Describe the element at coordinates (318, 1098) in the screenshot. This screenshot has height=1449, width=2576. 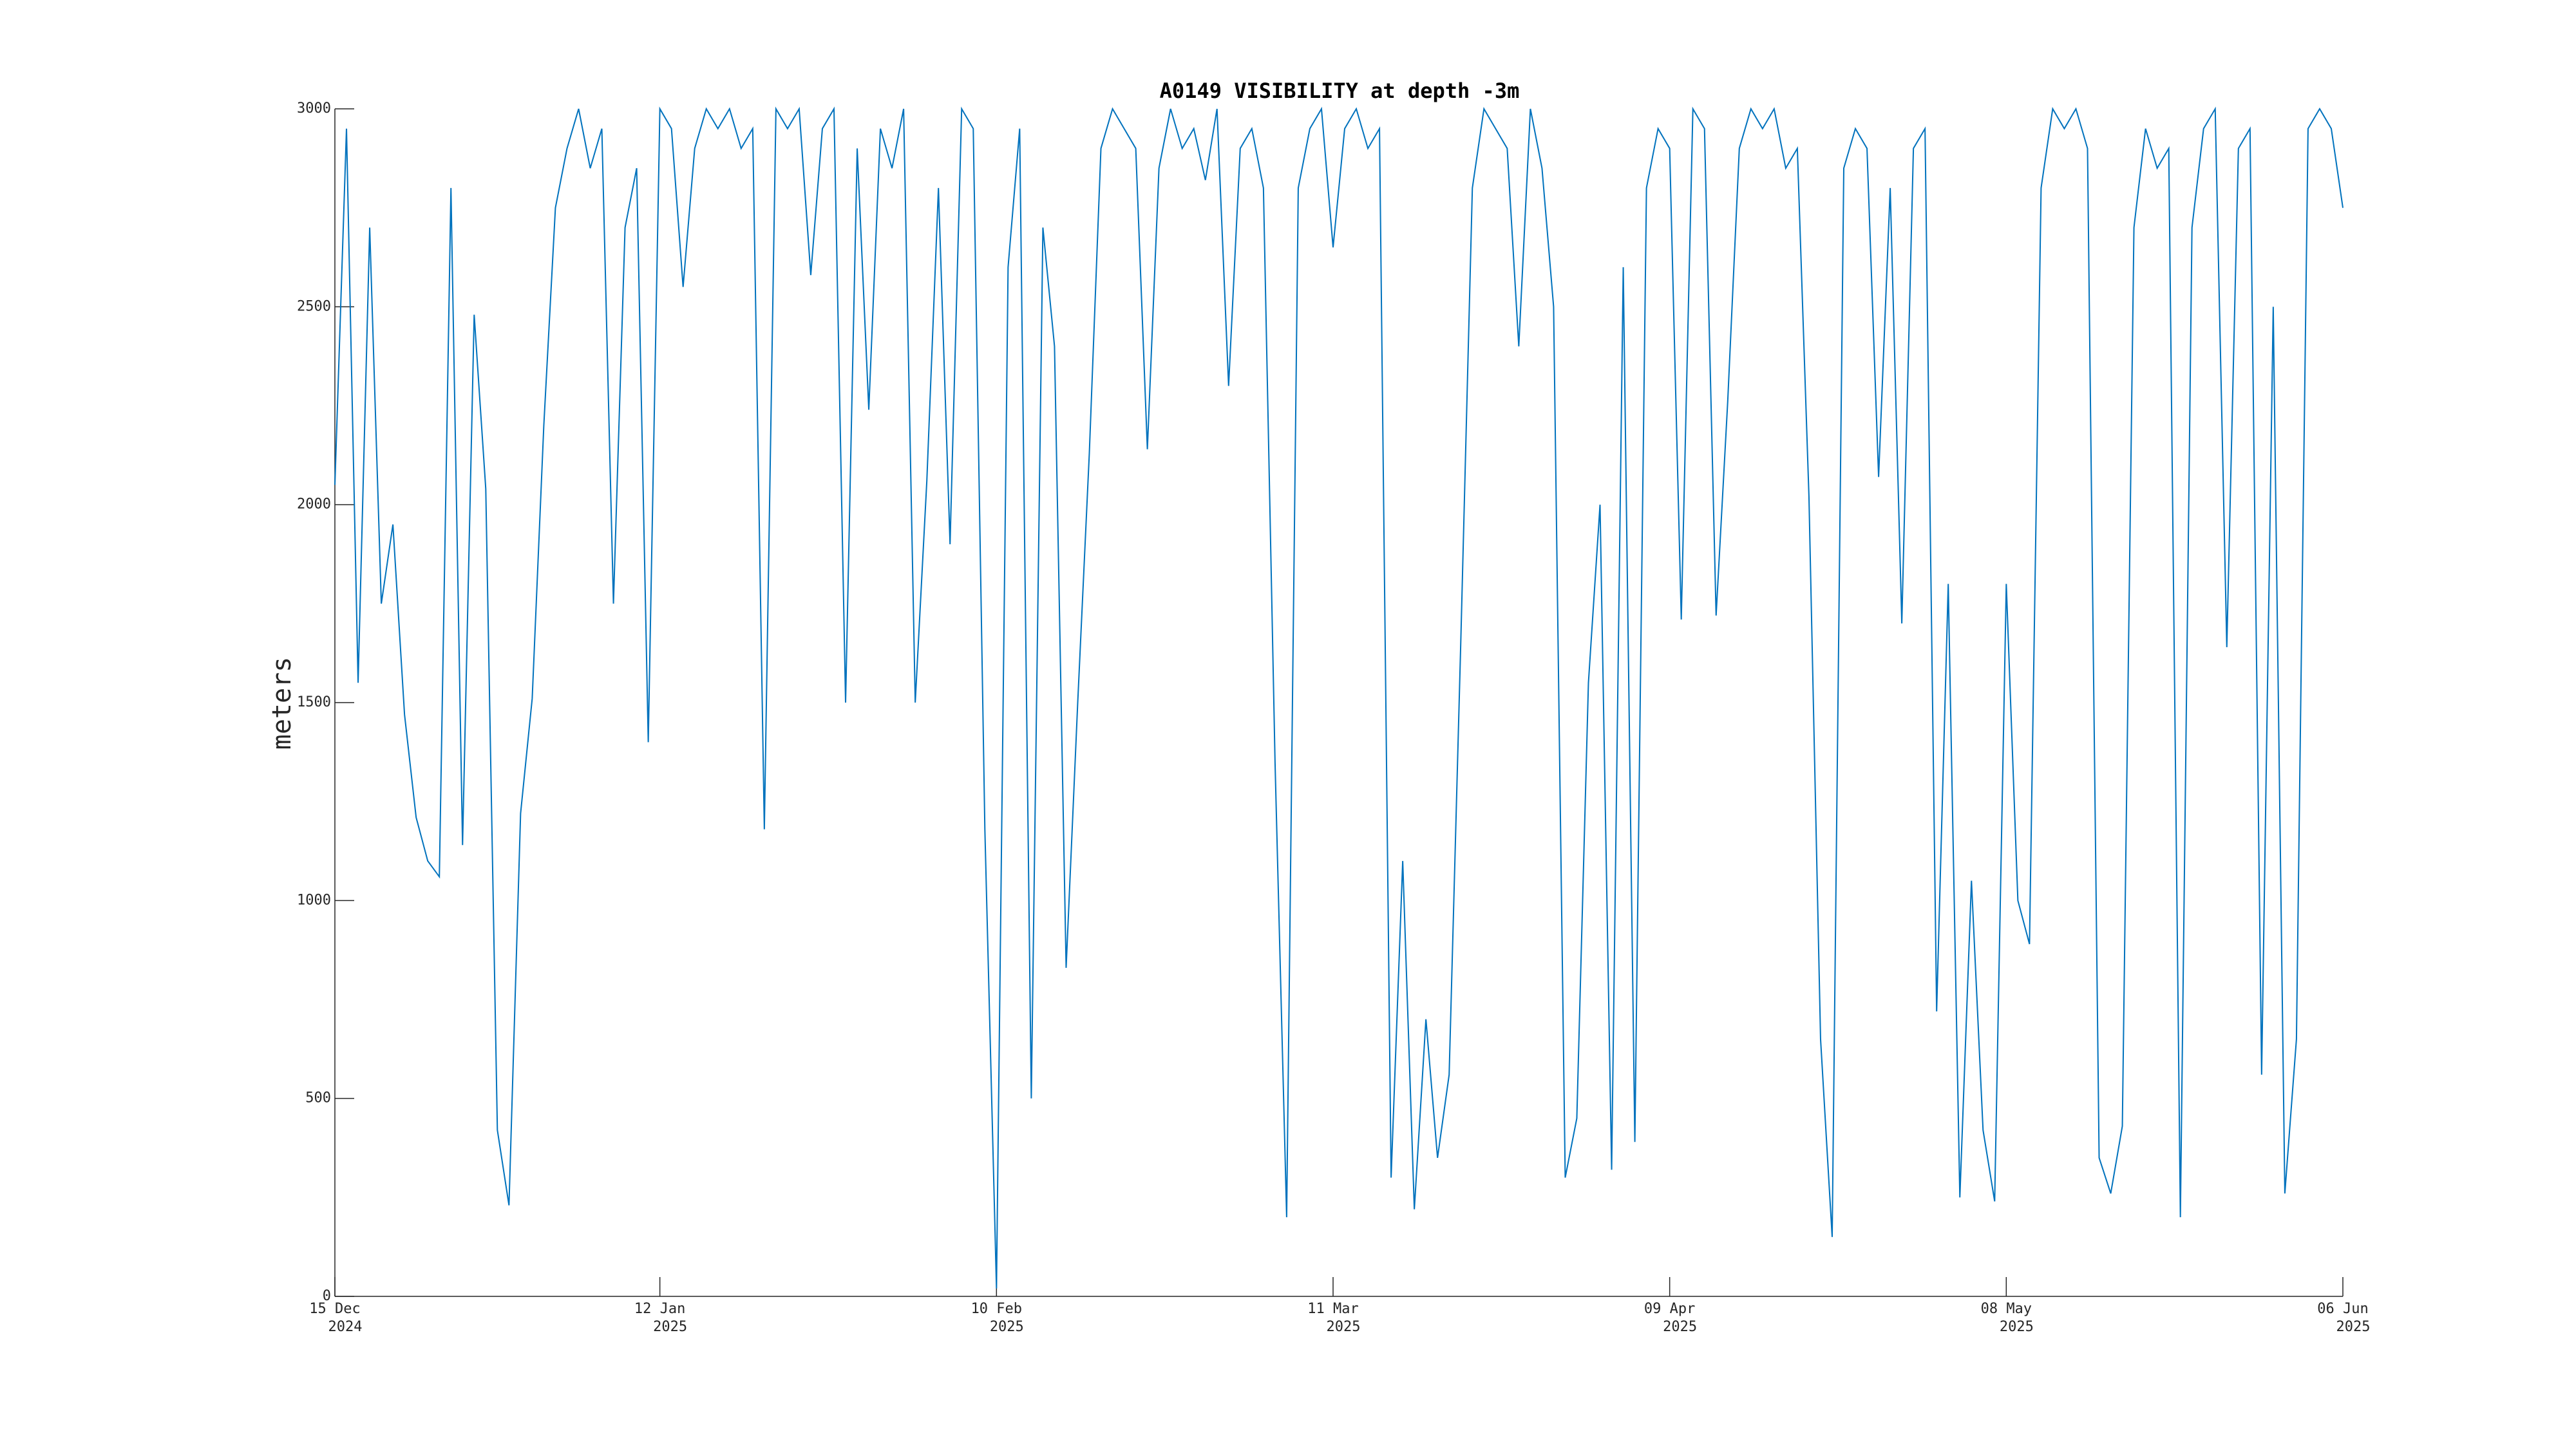
I see `y-tick-label: 500` at that location.